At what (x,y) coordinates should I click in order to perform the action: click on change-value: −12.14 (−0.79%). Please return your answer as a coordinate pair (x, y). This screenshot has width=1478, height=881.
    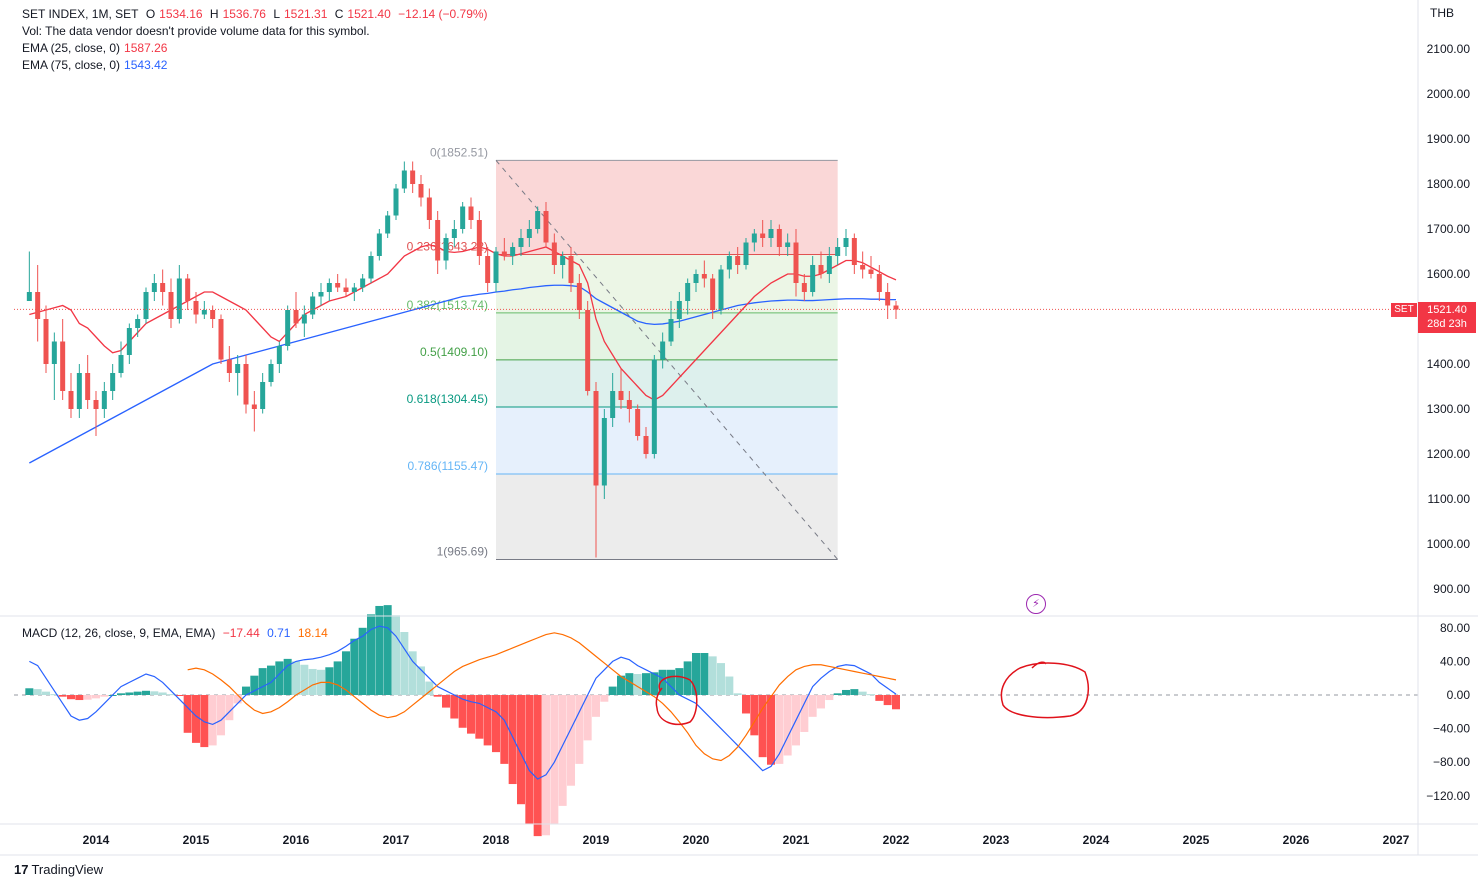
    Looking at the image, I should click on (443, 14).